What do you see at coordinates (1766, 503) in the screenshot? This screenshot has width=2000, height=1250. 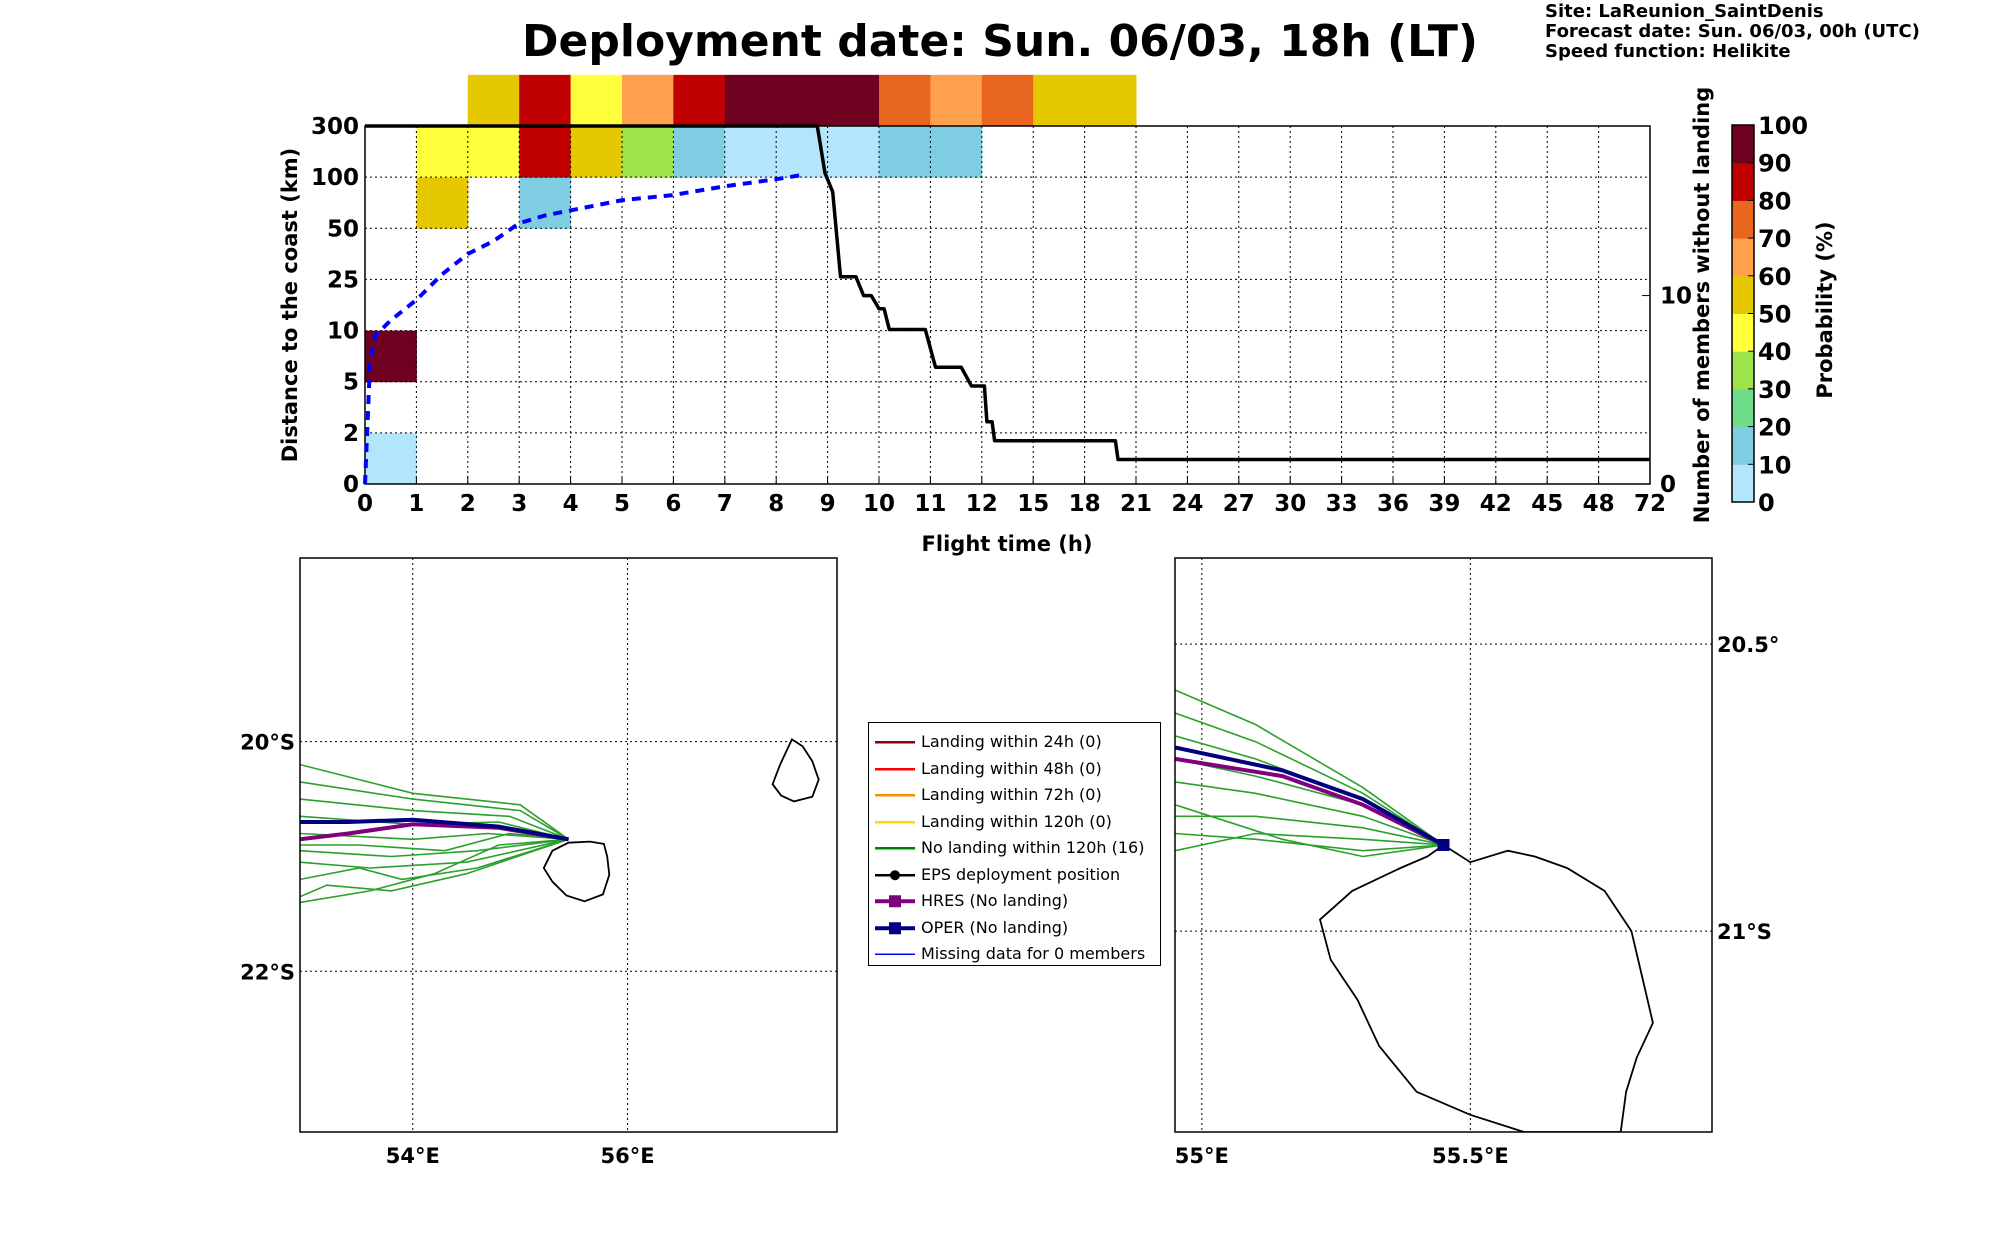 I see `colorbar-tick-label: 0` at bounding box center [1766, 503].